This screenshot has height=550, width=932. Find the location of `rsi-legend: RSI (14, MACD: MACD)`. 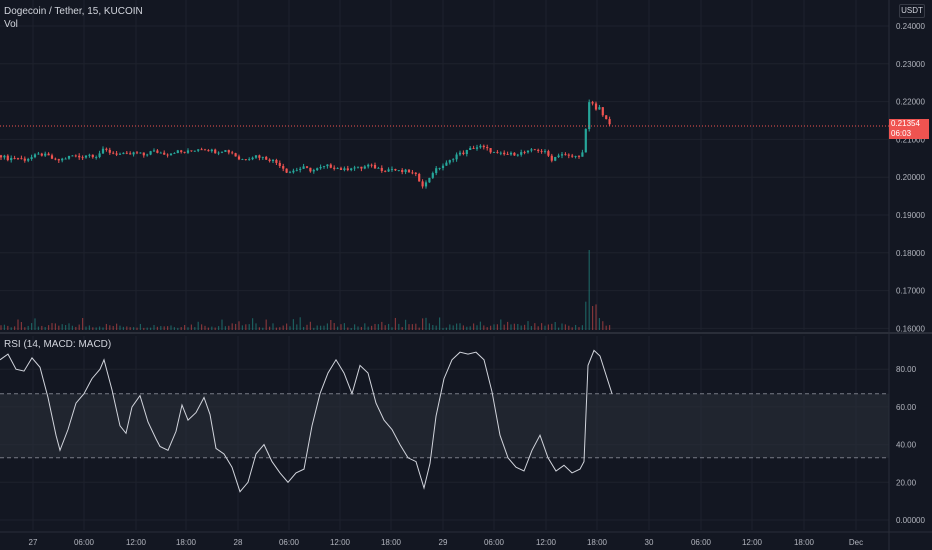

rsi-legend: RSI (14, MACD: MACD) is located at coordinates (58, 344).